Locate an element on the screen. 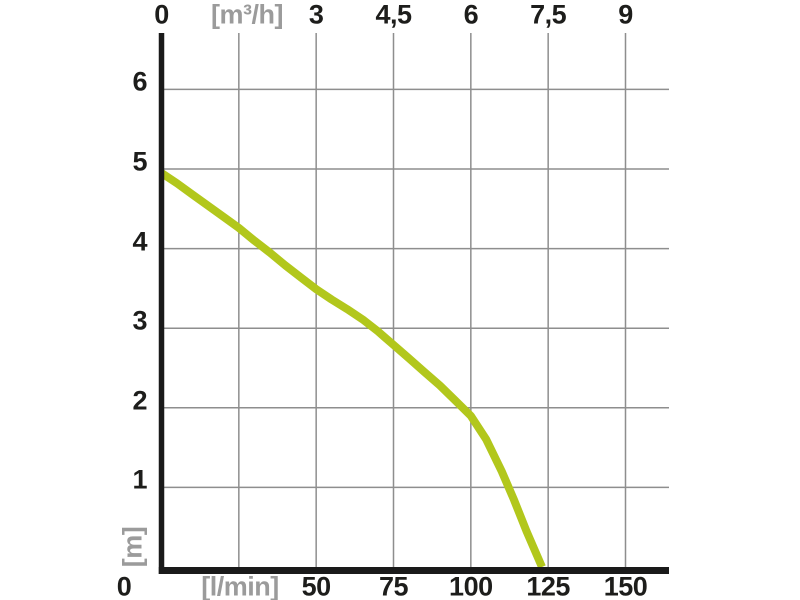 This screenshot has width=800, height=600. bottom-tick-label-50: 50 is located at coordinates (316, 585).